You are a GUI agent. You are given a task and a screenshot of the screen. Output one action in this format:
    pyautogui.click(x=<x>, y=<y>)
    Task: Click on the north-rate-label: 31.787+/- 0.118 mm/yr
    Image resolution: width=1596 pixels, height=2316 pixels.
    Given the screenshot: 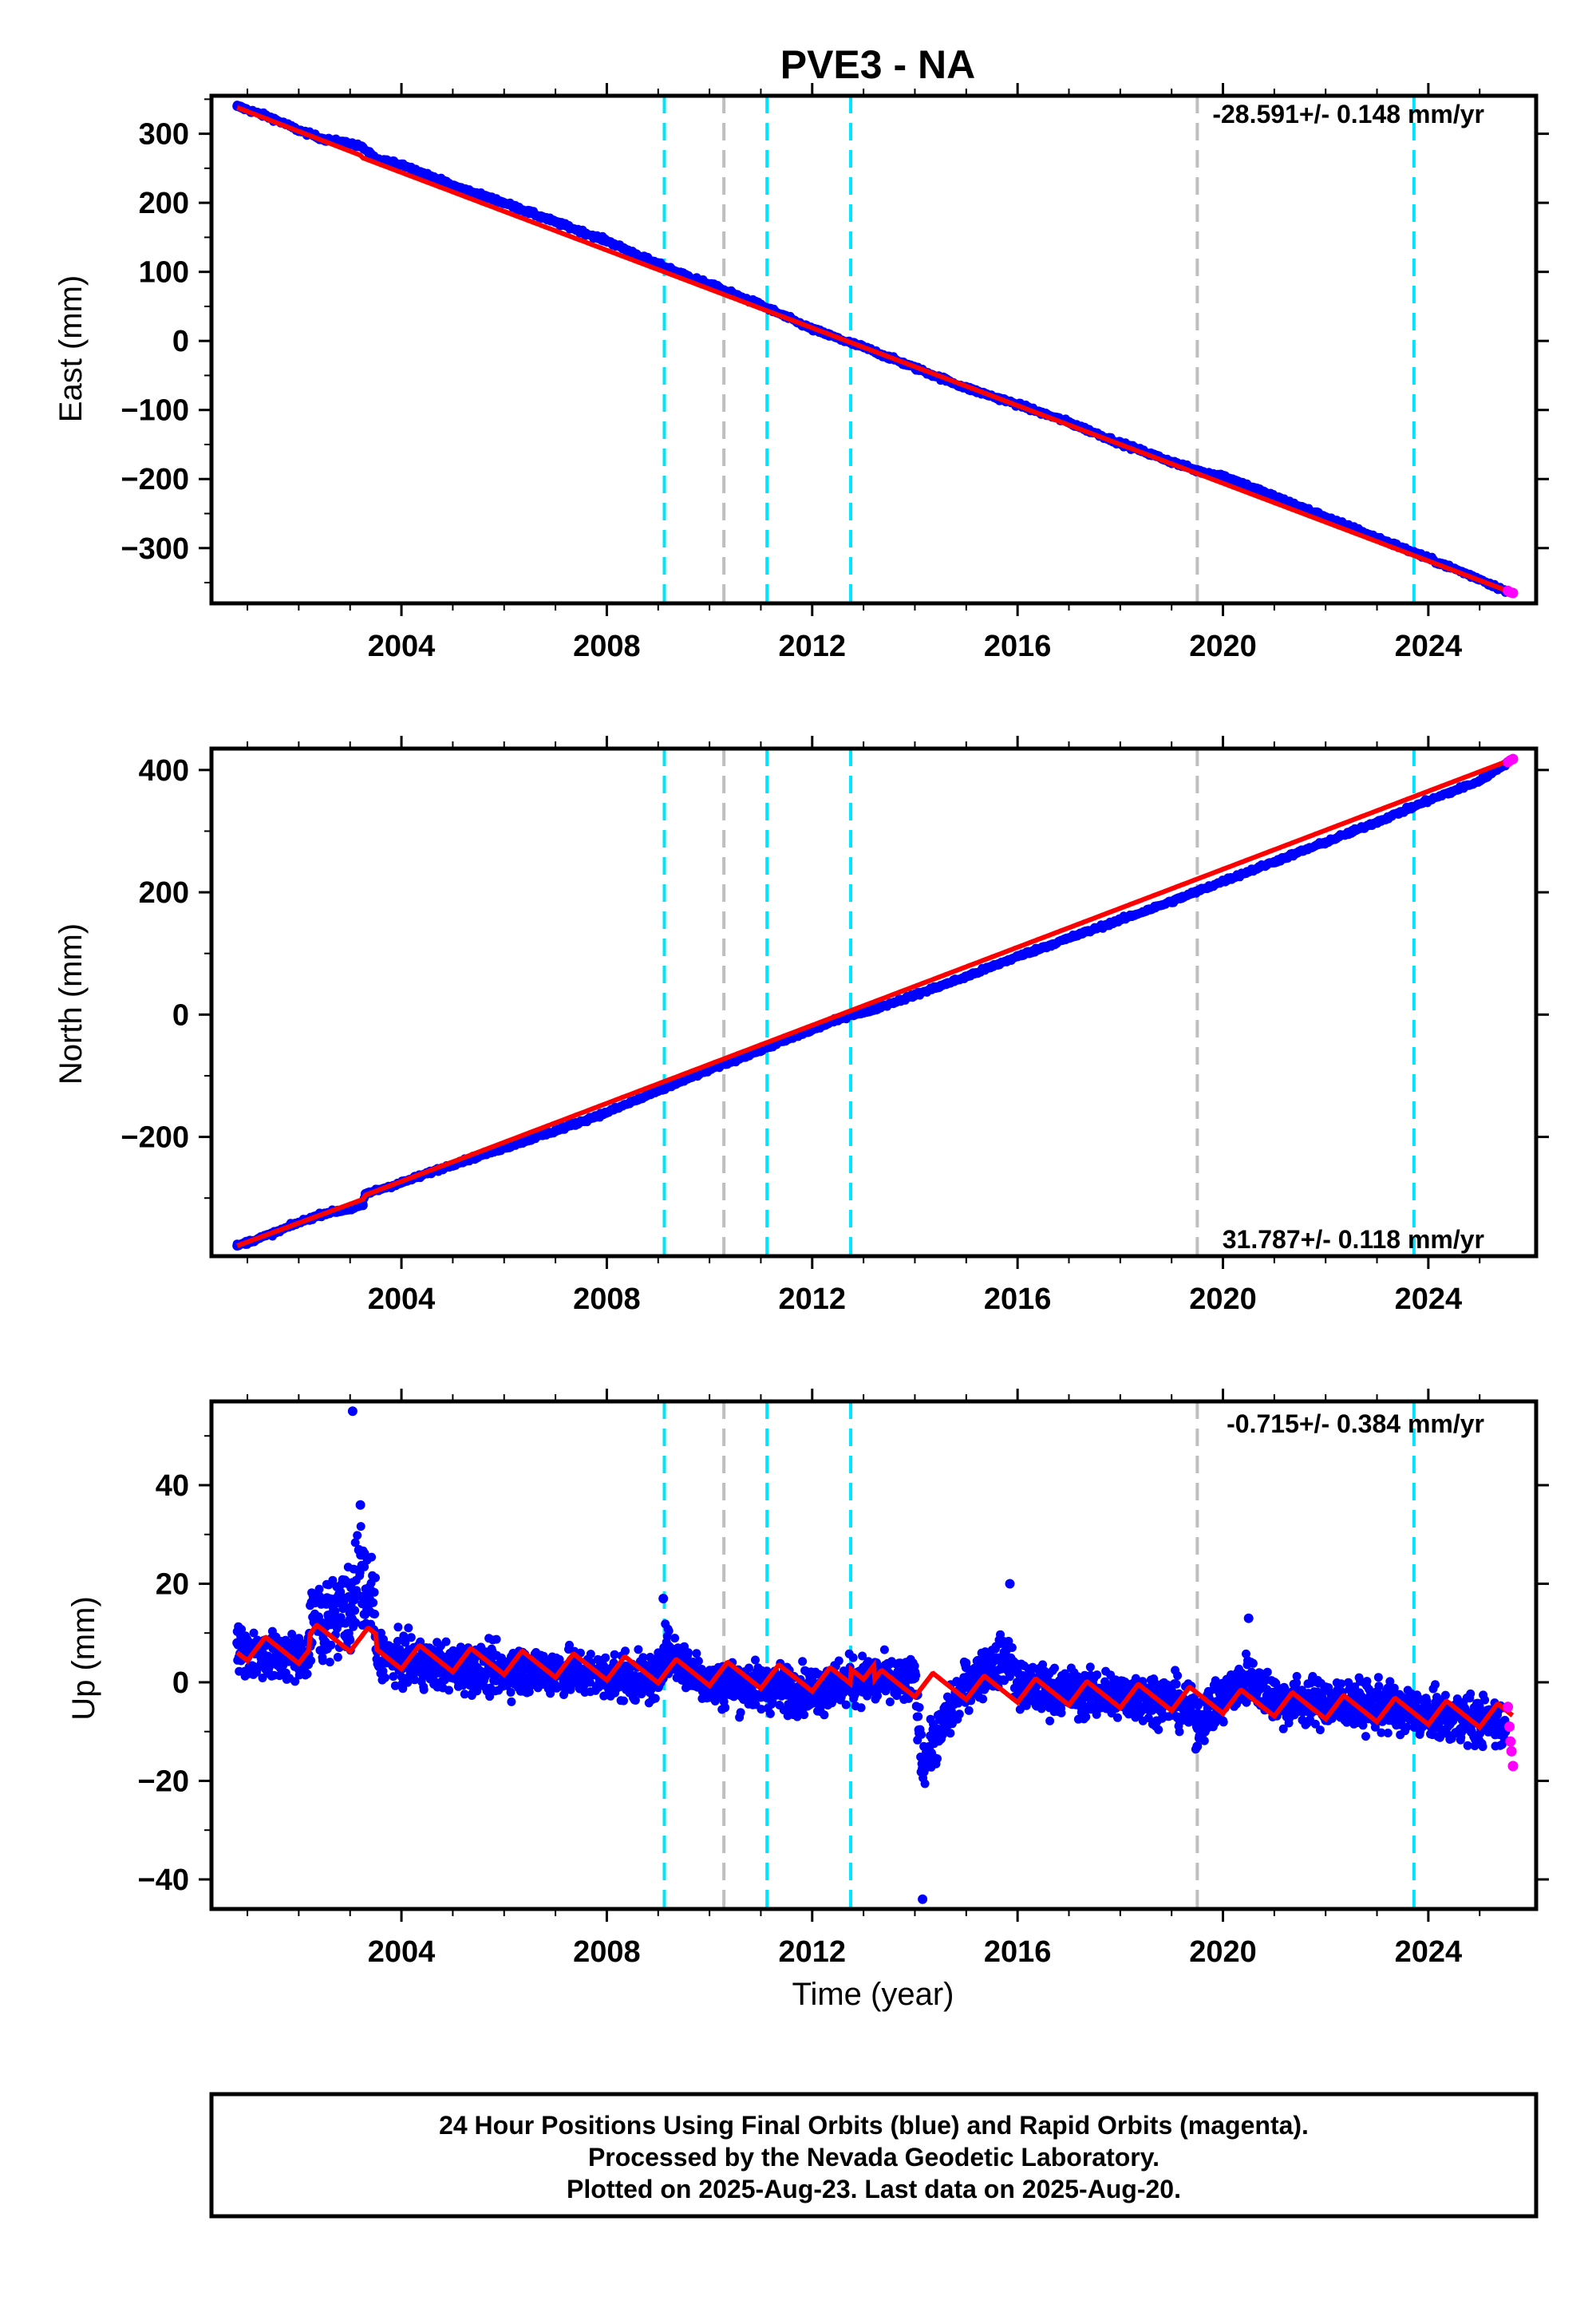 What is the action you would take?
    pyautogui.click(x=1353, y=1239)
    